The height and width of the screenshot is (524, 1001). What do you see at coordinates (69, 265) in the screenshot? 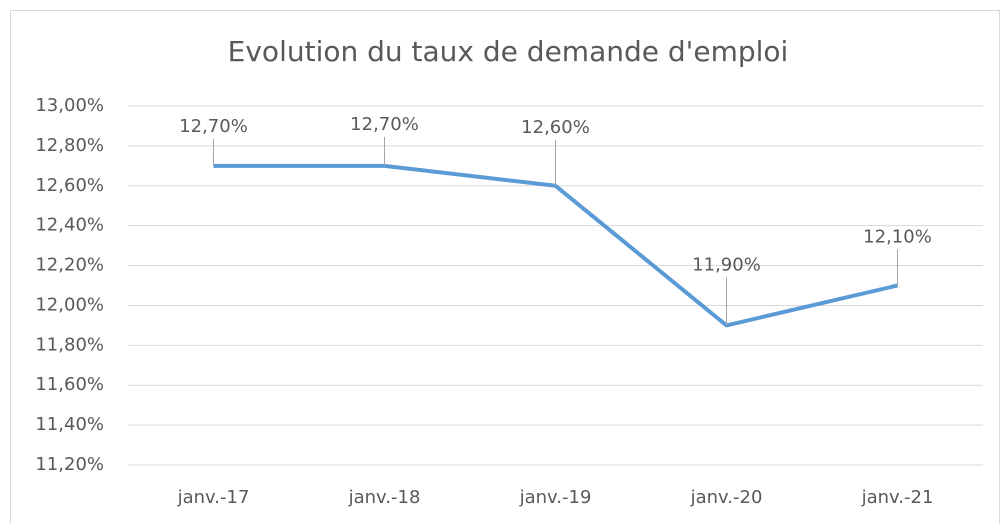
I see `y-tick-label: 12,20%` at bounding box center [69, 265].